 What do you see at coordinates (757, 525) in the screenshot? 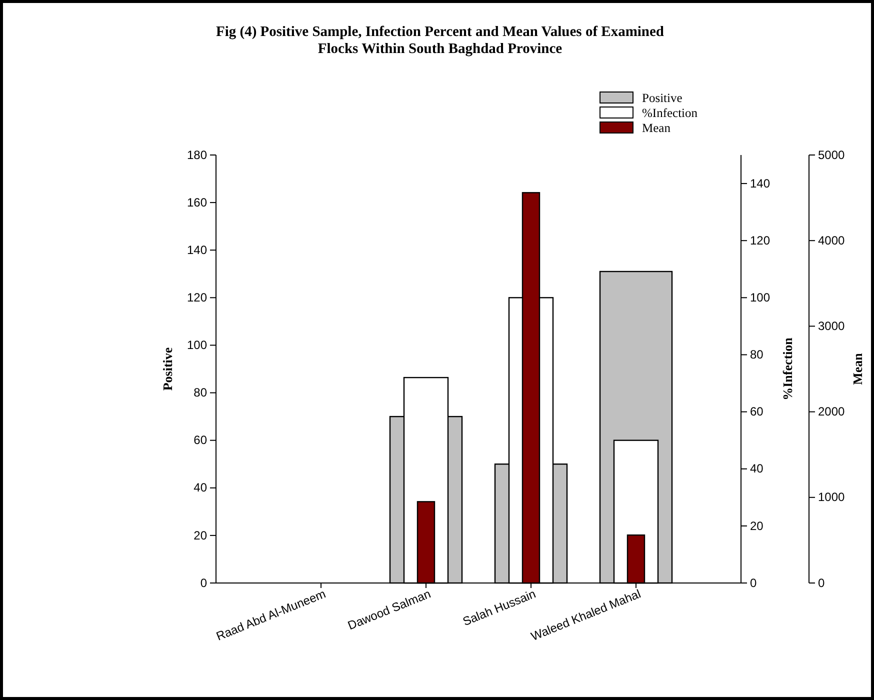
I see `y2-tick-label: 20` at bounding box center [757, 525].